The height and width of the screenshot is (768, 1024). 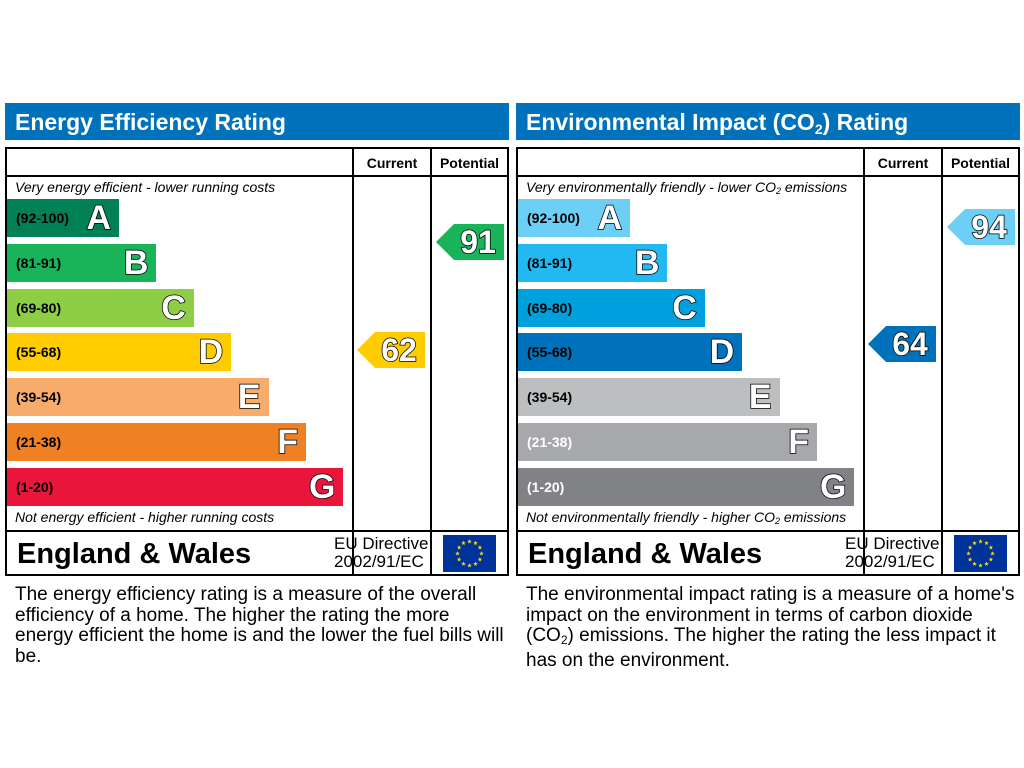 I want to click on note-main: Not environmentally friendly - higher CO, so click(x=650, y=517).